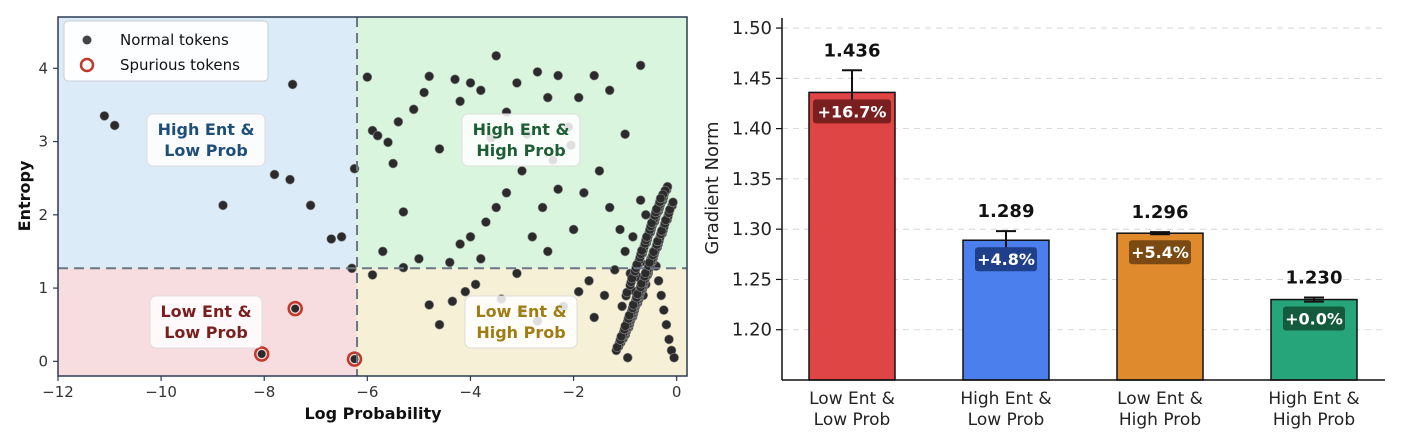  Describe the element at coordinates (43, 288) in the screenshot. I see `y-tick-label: 1` at that location.